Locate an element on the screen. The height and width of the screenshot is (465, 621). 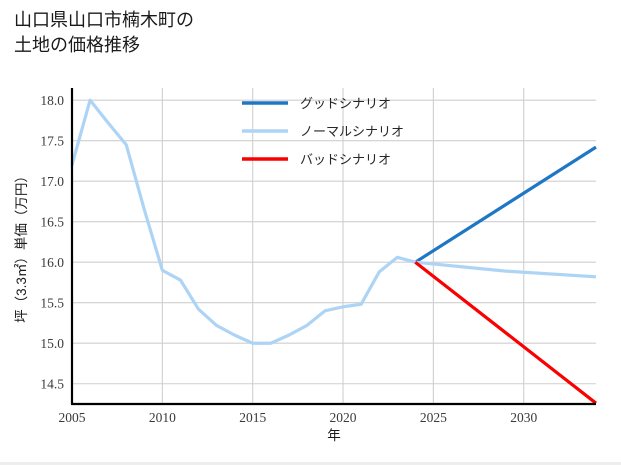
legend-label-ノーマルシナリオ: ノーマルシナリオ is located at coordinates (352, 131).